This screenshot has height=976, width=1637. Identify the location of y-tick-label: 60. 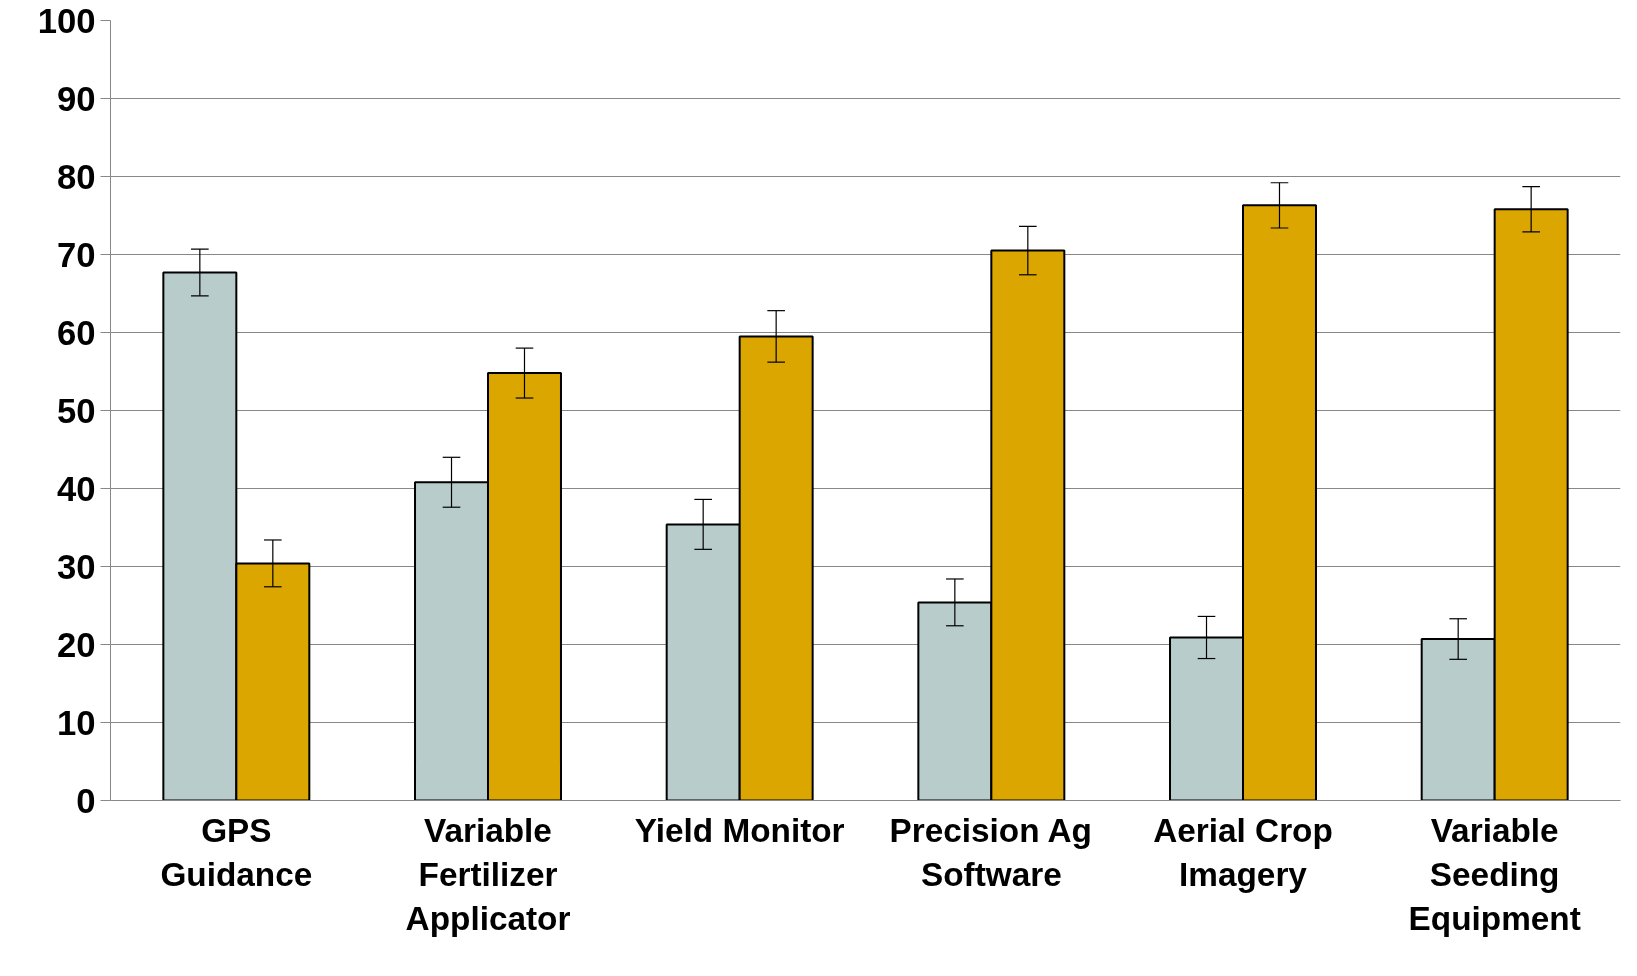
(76, 332).